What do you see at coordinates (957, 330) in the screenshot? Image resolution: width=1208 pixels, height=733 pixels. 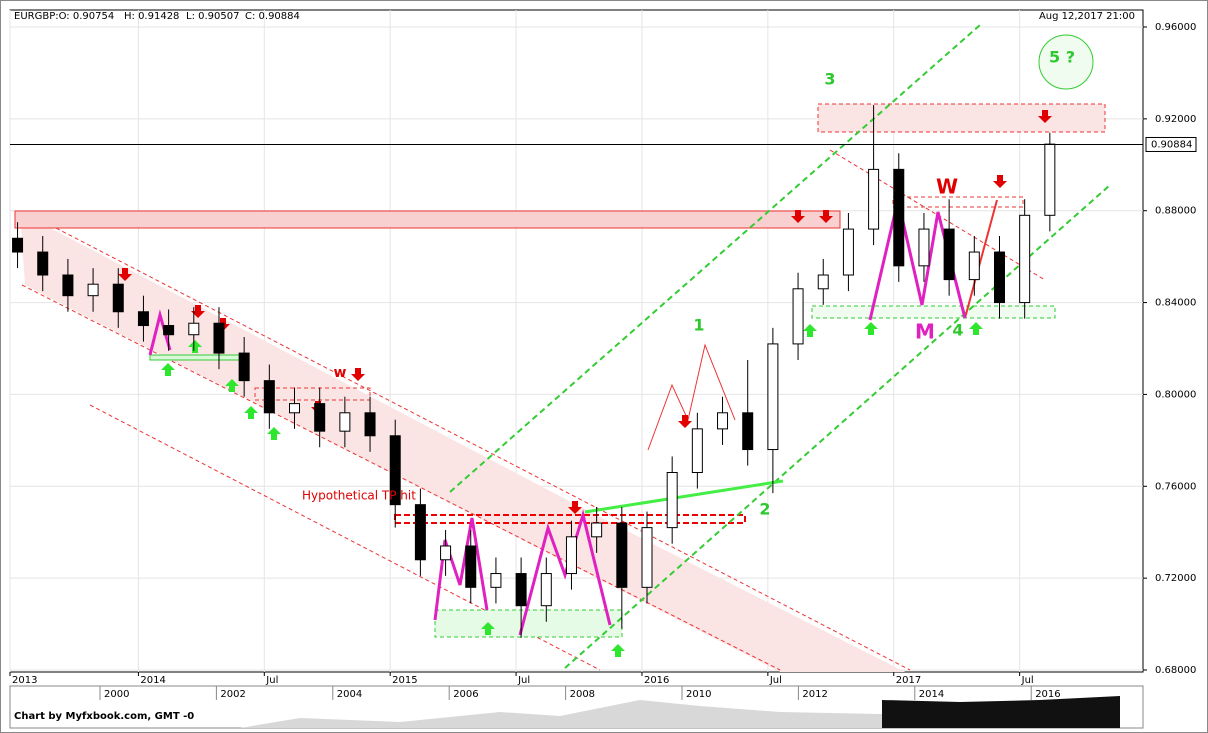 I see `wave-label: 4` at bounding box center [957, 330].